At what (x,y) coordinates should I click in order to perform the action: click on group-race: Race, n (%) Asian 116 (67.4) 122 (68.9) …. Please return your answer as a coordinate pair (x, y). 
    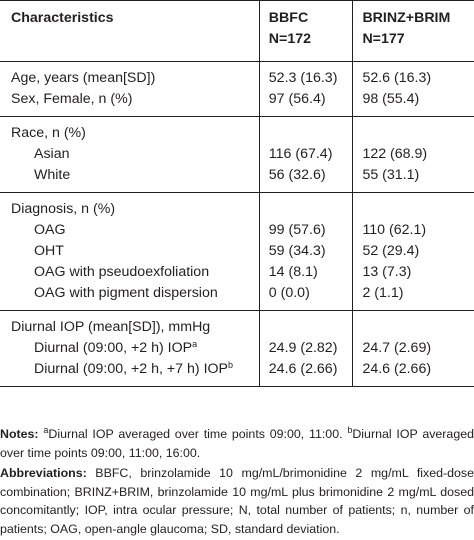
    Looking at the image, I should click on (237, 154).